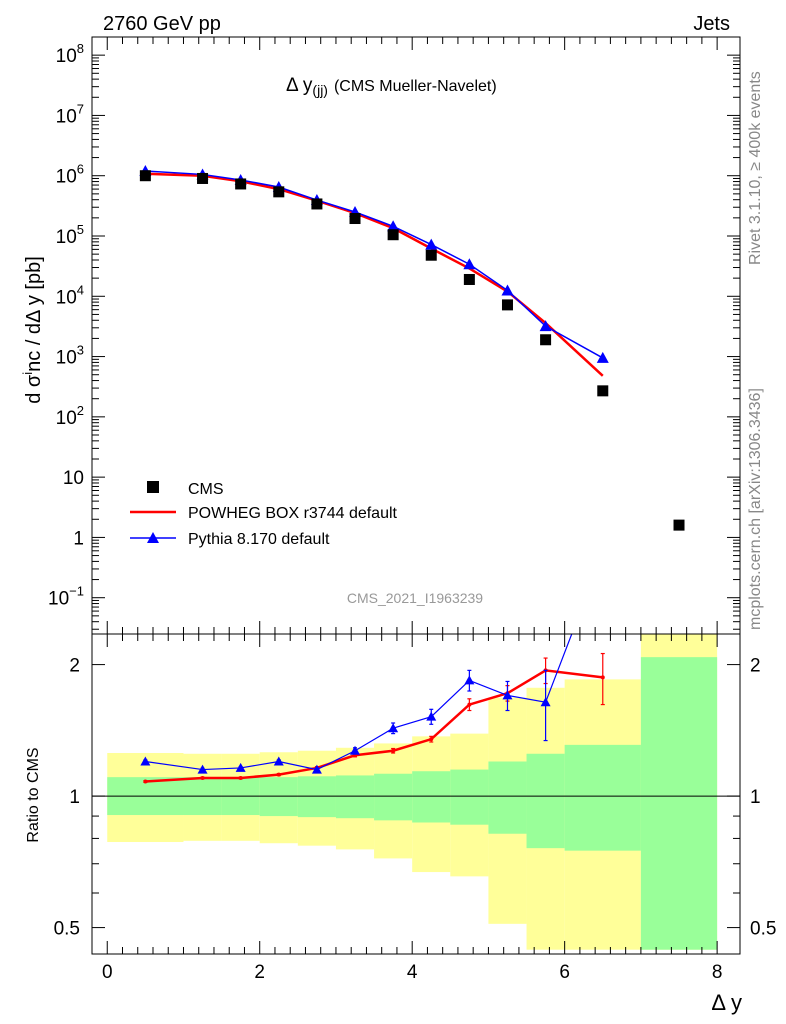 Image resolution: width=786 pixels, height=1024 pixels. What do you see at coordinates (717, 972) in the screenshot?
I see `ratio-xtick-label: 8` at bounding box center [717, 972].